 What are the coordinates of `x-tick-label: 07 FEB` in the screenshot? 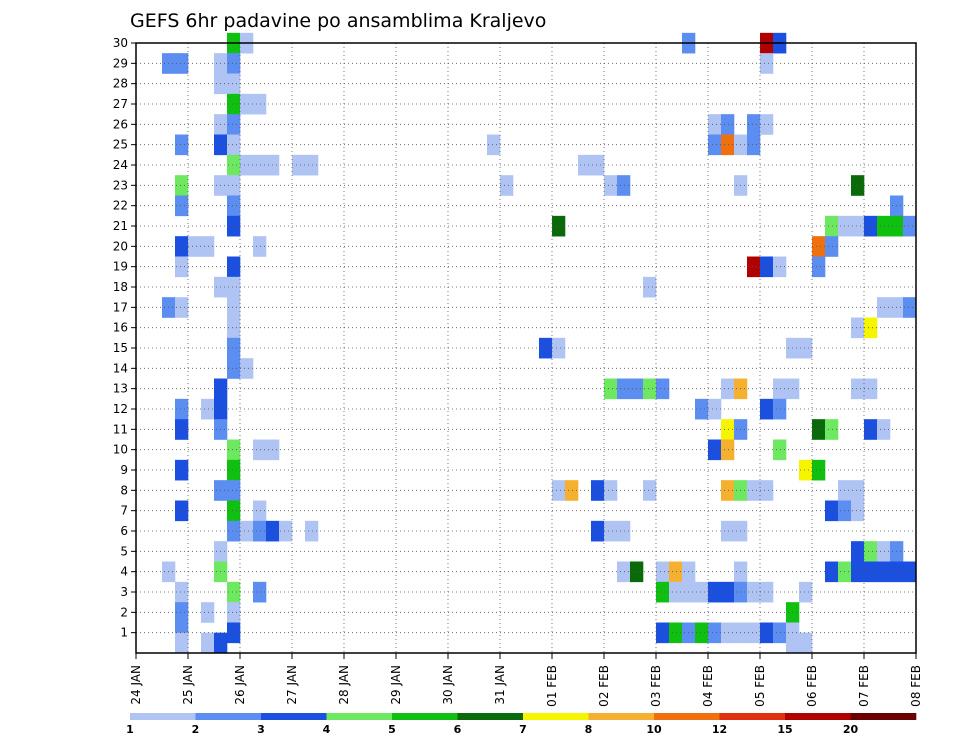 It's located at (864, 686).